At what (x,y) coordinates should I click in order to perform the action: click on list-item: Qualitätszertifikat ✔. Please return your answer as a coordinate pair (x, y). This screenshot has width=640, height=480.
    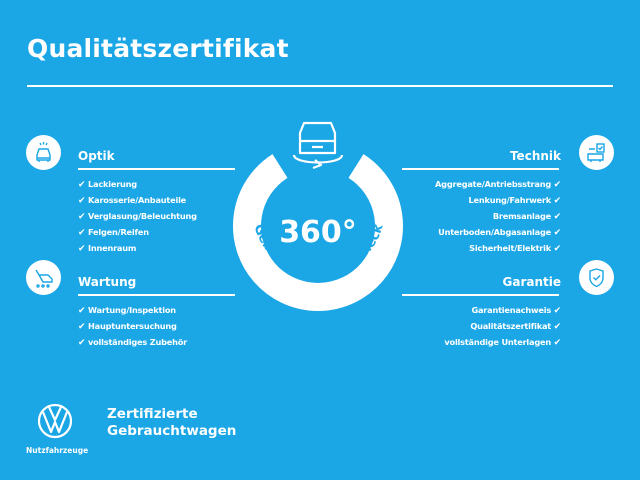
    Looking at the image, I should click on (516, 326).